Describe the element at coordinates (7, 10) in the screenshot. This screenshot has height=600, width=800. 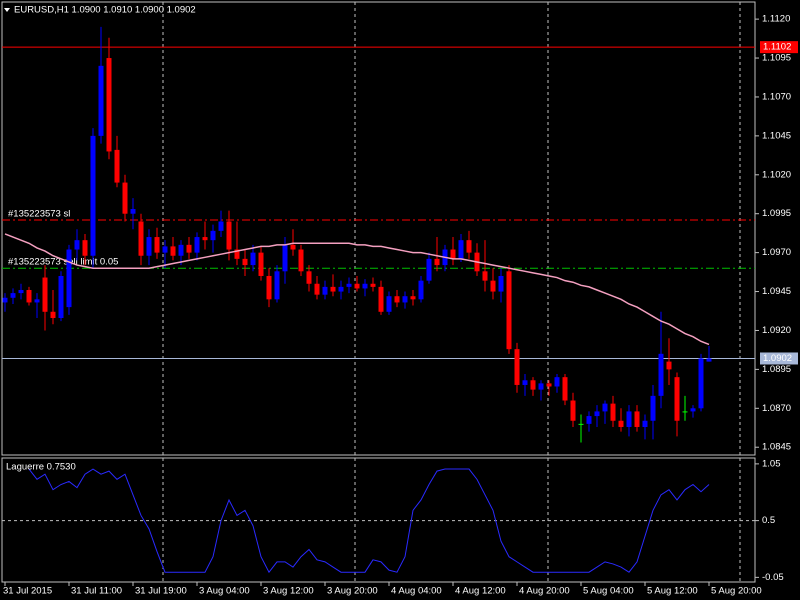
I see `menu-arrow` at that location.